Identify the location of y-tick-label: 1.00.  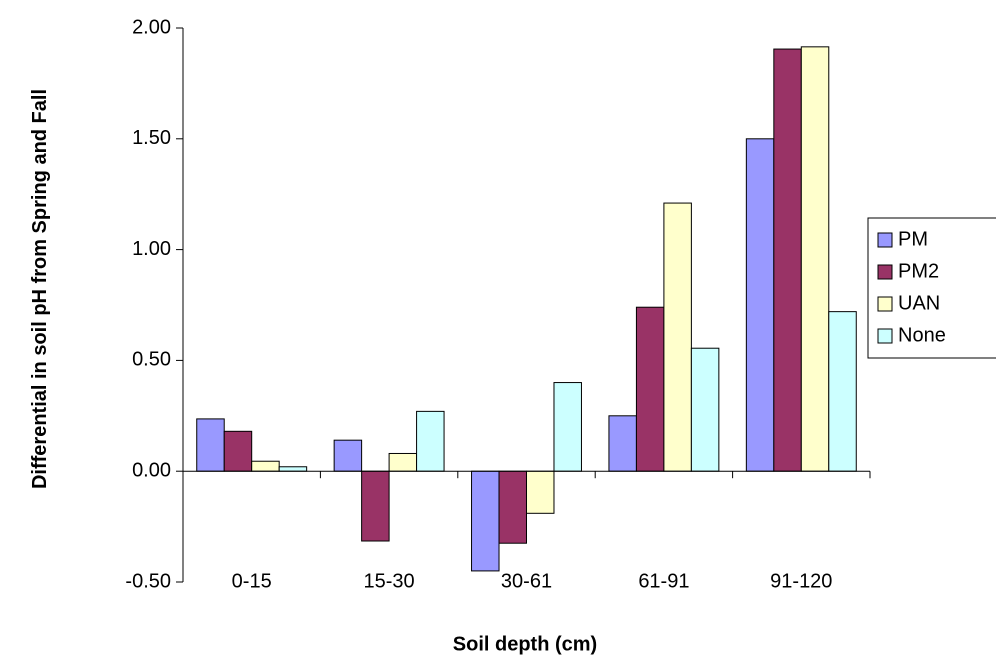
(151, 249).